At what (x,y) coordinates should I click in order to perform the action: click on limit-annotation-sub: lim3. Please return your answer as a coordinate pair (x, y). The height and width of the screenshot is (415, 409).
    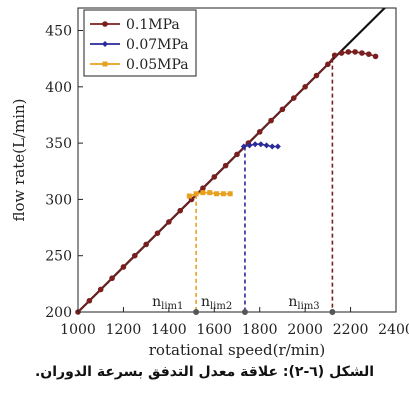
    Looking at the image, I should click on (308, 306).